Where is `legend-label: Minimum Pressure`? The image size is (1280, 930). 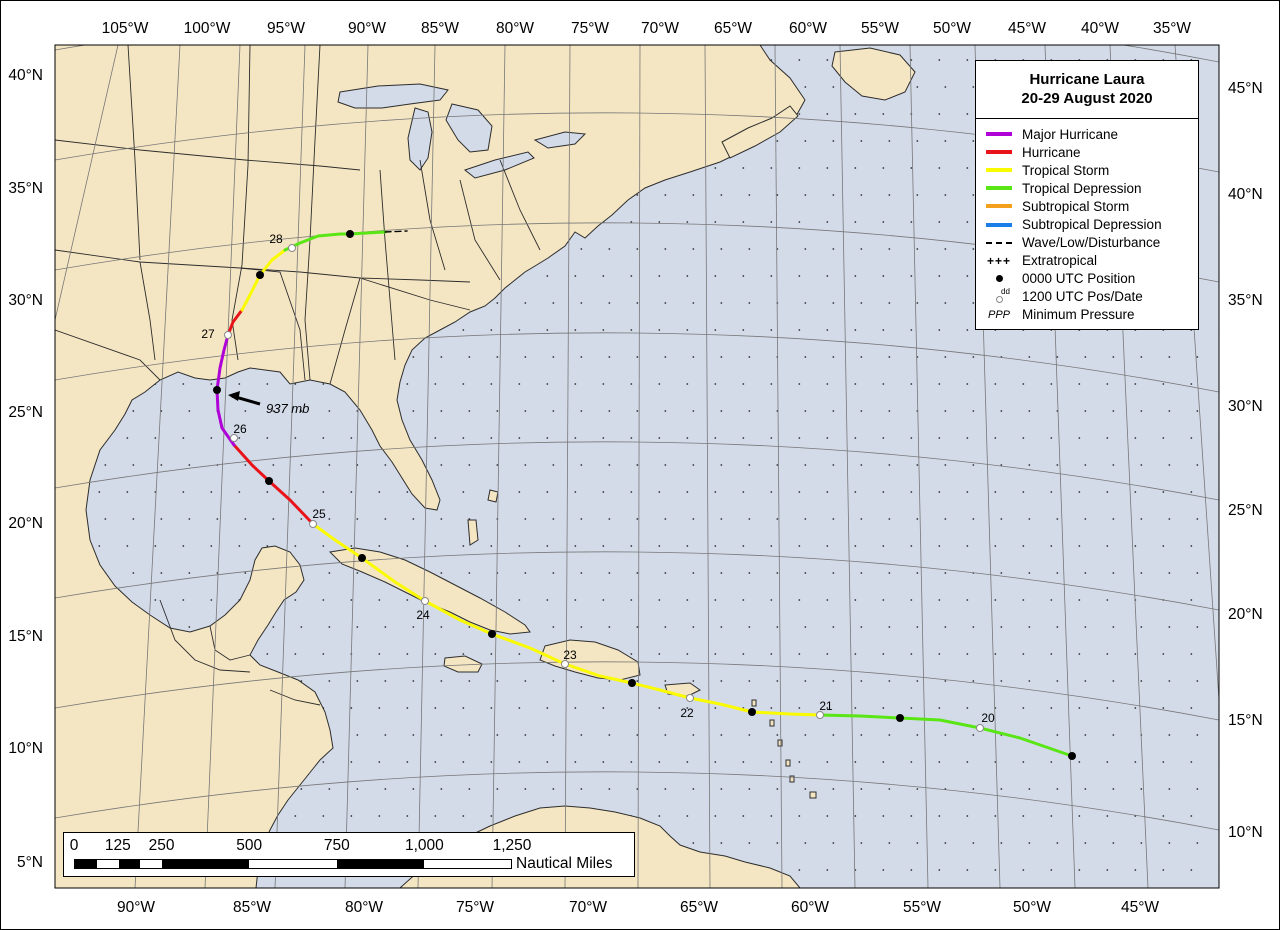 legend-label: Minimum Pressure is located at coordinates (1078, 315).